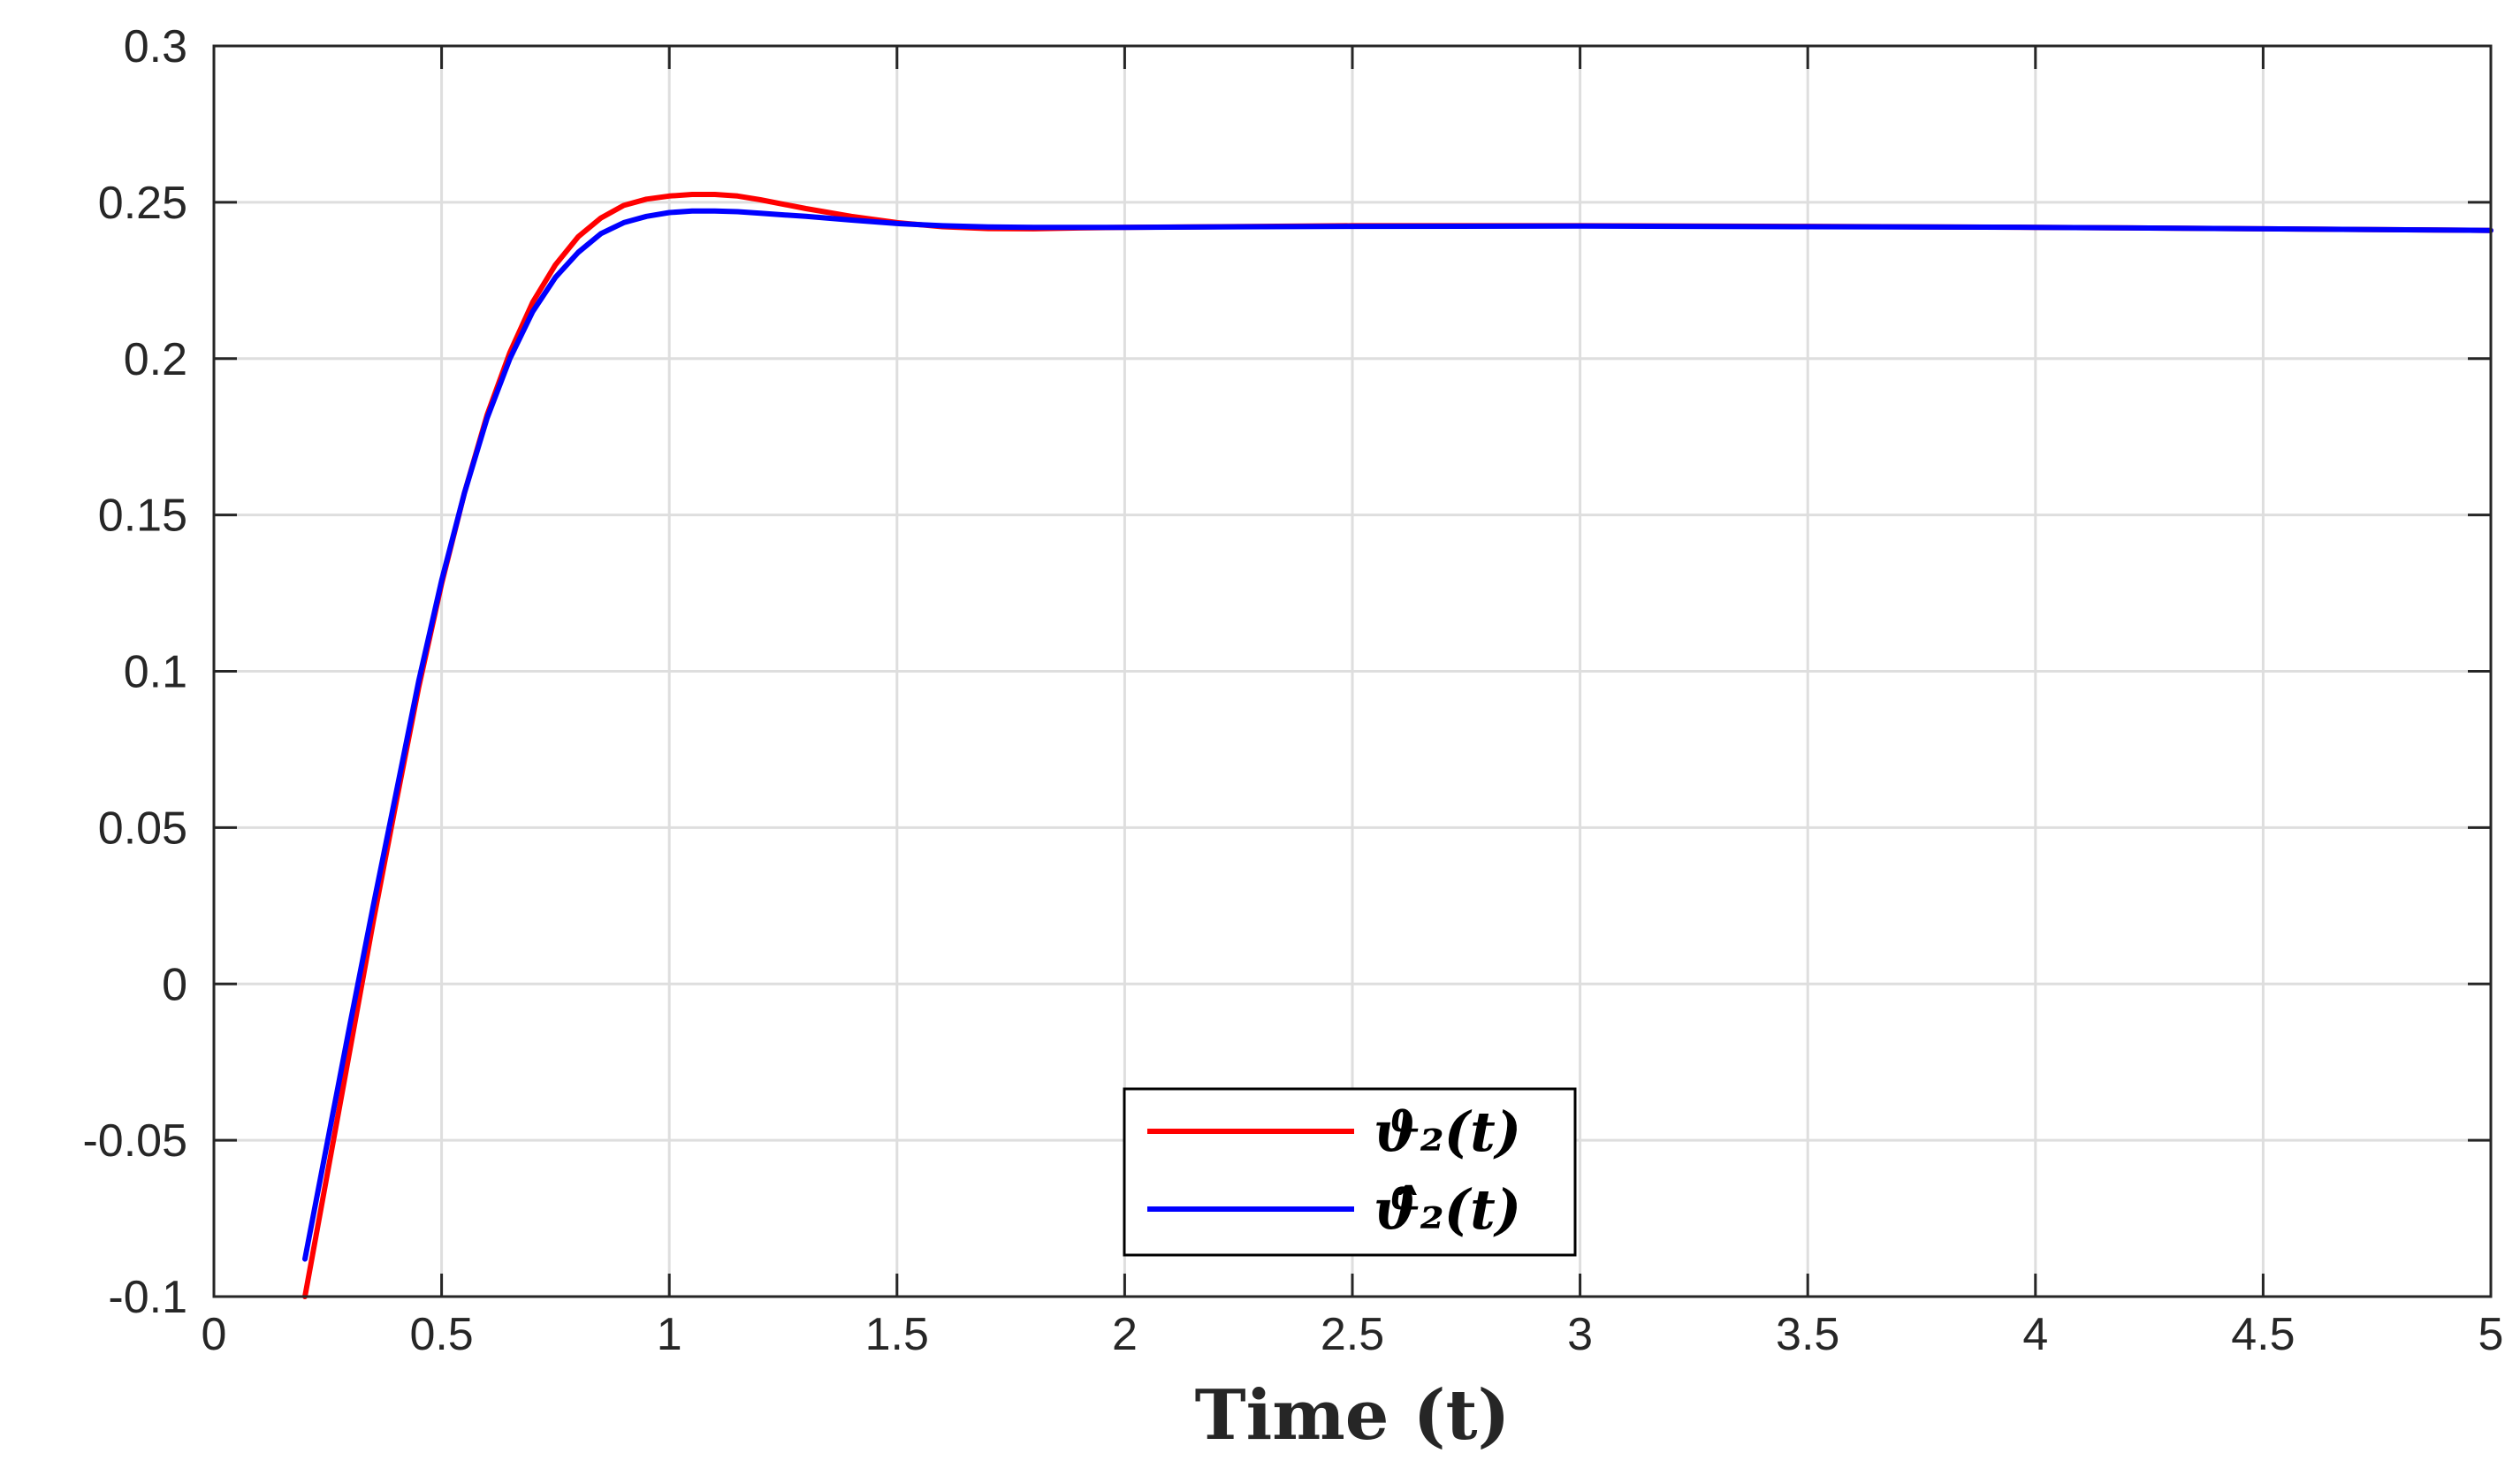 The width and height of the screenshot is (2520, 1476). Describe the element at coordinates (155, 46) in the screenshot. I see `y-tick-label: 0.3` at that location.